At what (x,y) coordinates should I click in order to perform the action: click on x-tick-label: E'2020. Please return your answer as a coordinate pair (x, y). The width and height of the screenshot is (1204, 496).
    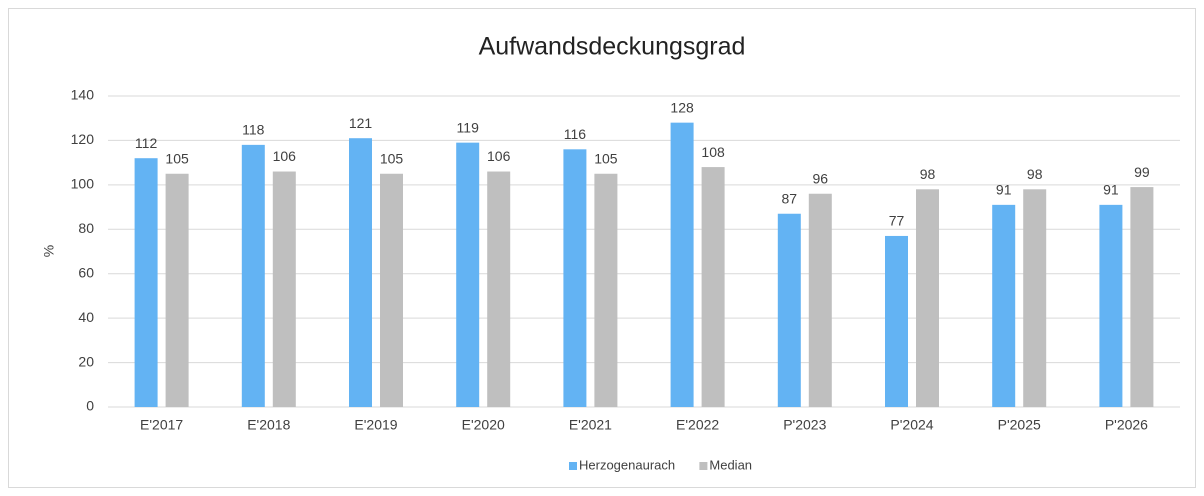
    Looking at the image, I should click on (483, 425).